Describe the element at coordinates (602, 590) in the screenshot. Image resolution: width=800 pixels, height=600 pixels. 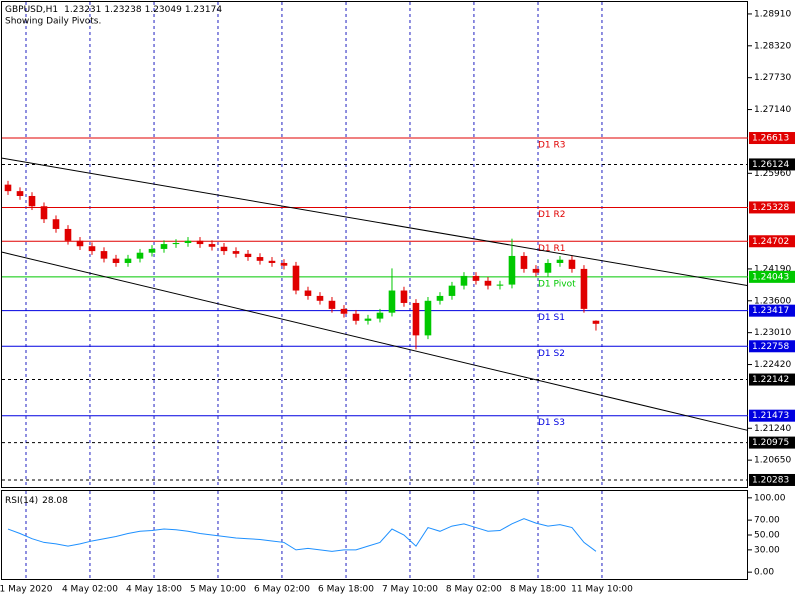
I see `x-tick-label: 11 May 10:00` at that location.